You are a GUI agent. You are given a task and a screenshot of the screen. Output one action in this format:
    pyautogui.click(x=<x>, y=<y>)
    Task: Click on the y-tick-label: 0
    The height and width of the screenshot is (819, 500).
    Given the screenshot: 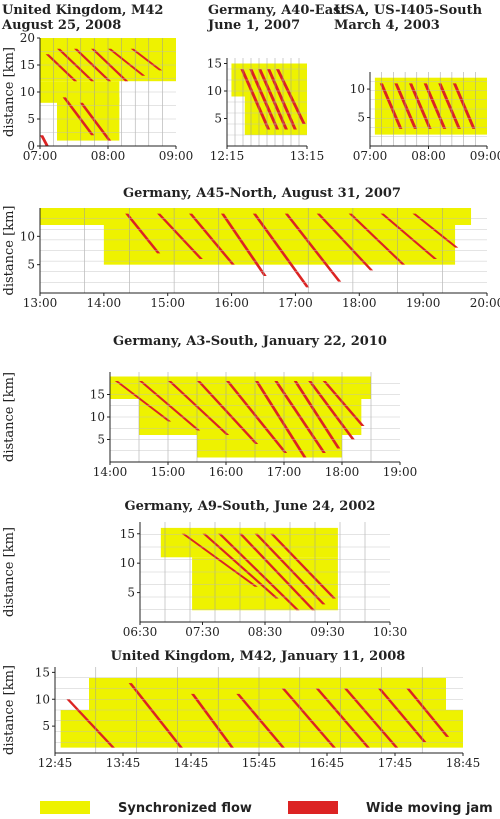 What is the action you would take?
    pyautogui.click(x=31, y=146)
    